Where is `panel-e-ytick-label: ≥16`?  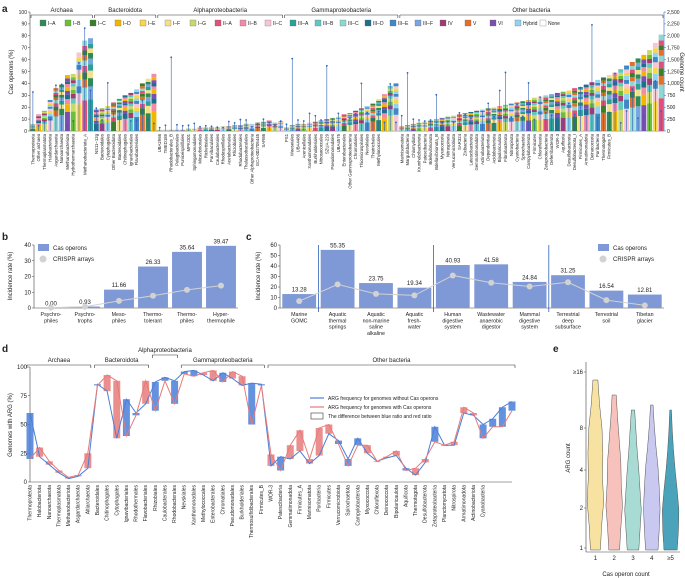
panel-e-ytick-label: ≥16 is located at coordinates (578, 373).